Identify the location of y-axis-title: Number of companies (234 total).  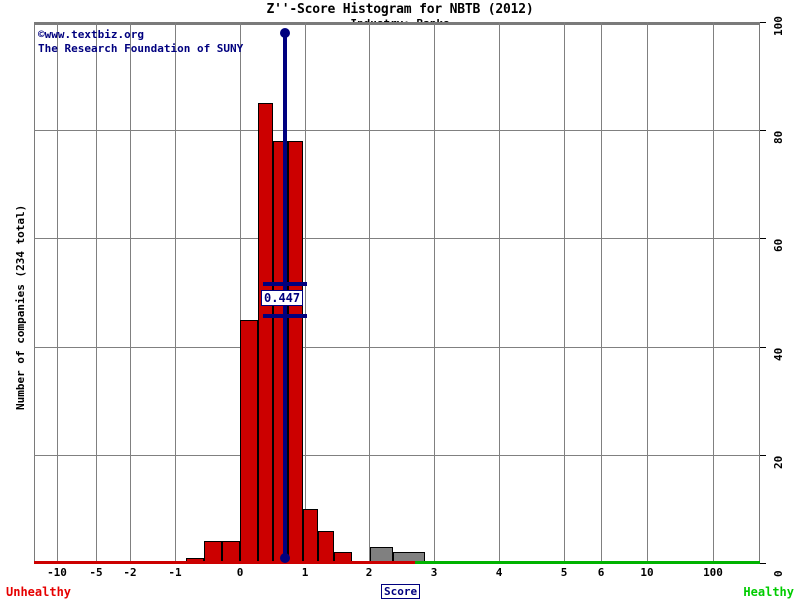
(20, 307).